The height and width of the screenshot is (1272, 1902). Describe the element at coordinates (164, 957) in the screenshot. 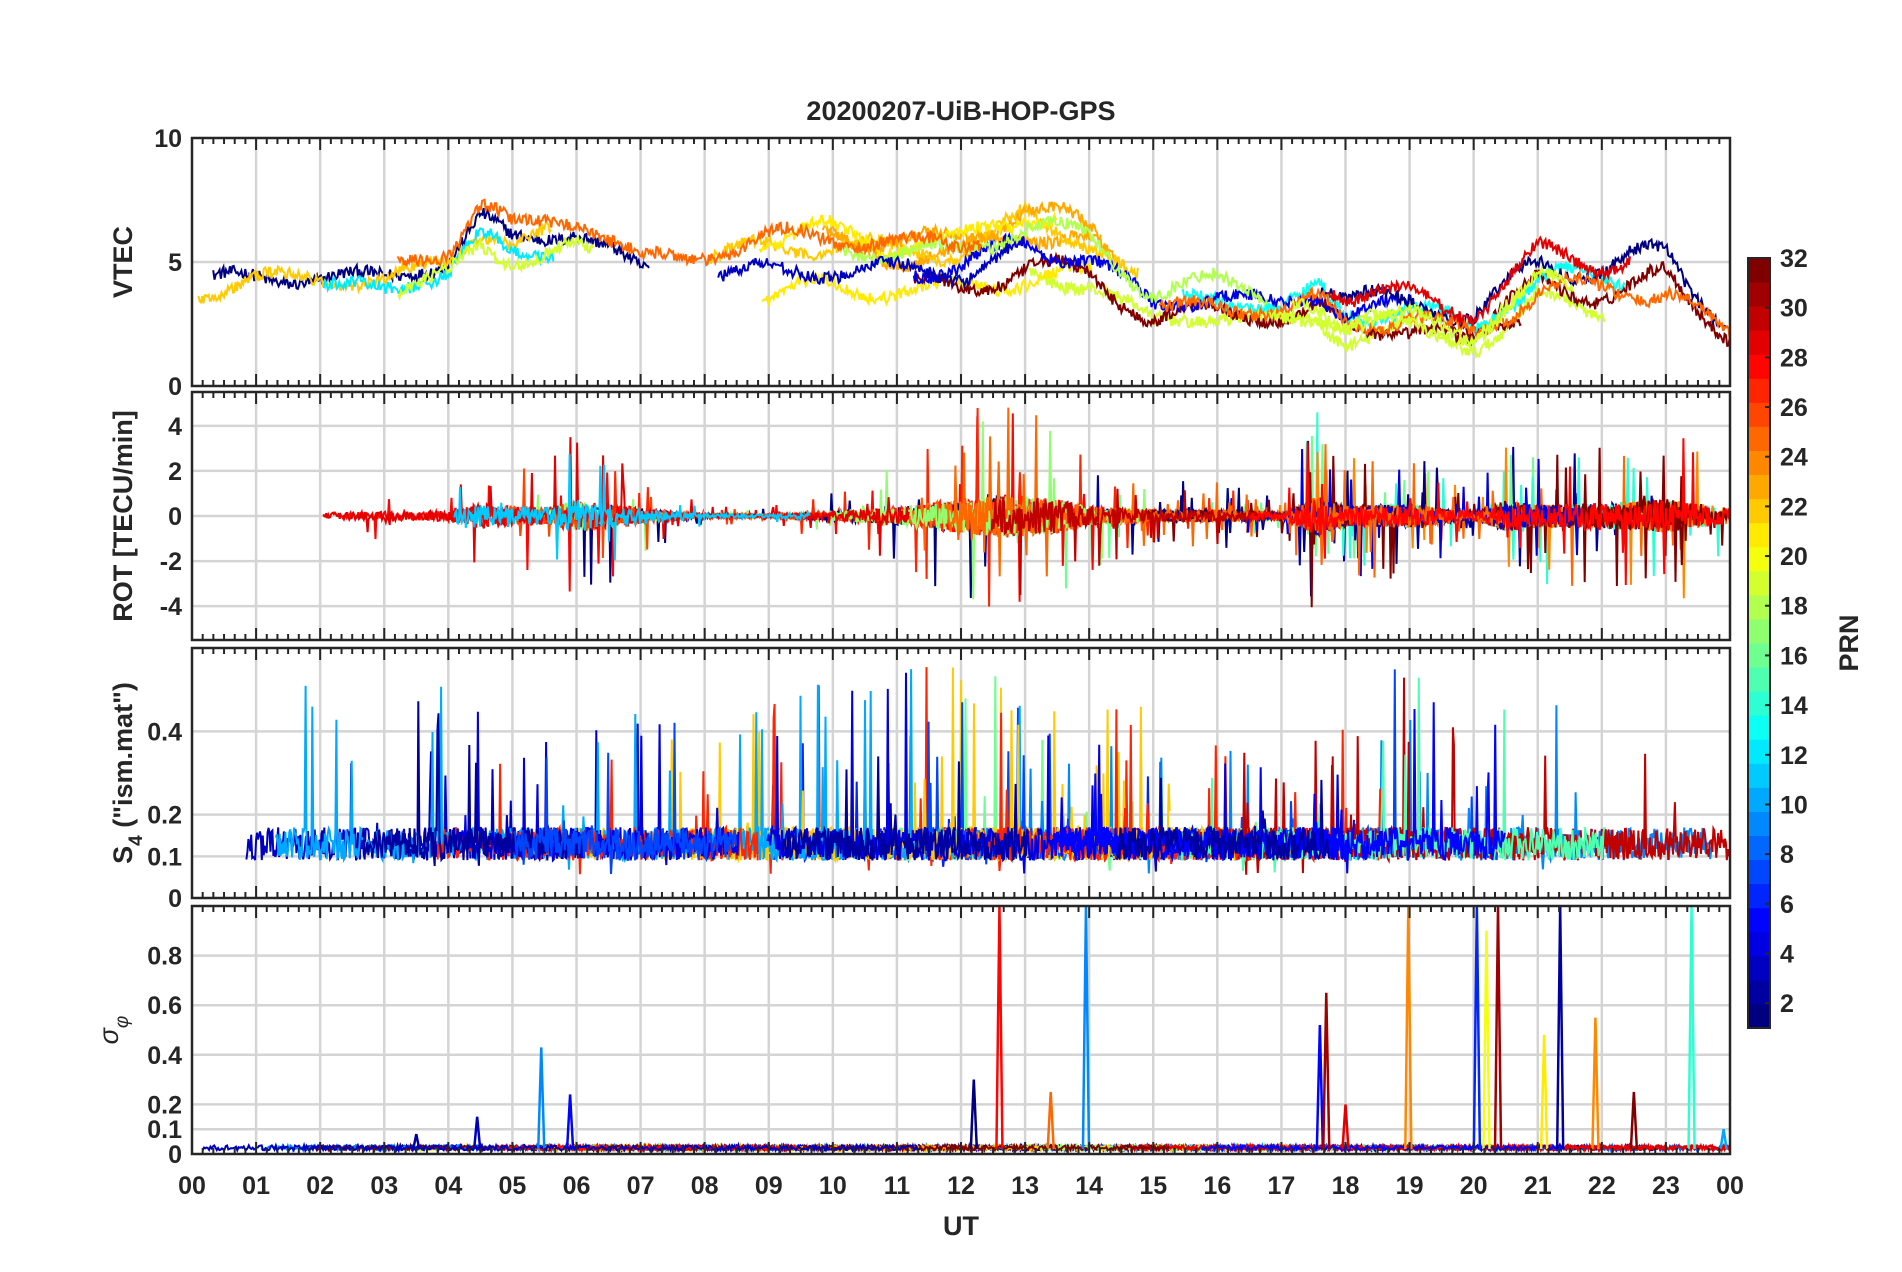

I see `y-tick-label: 0.8` at that location.